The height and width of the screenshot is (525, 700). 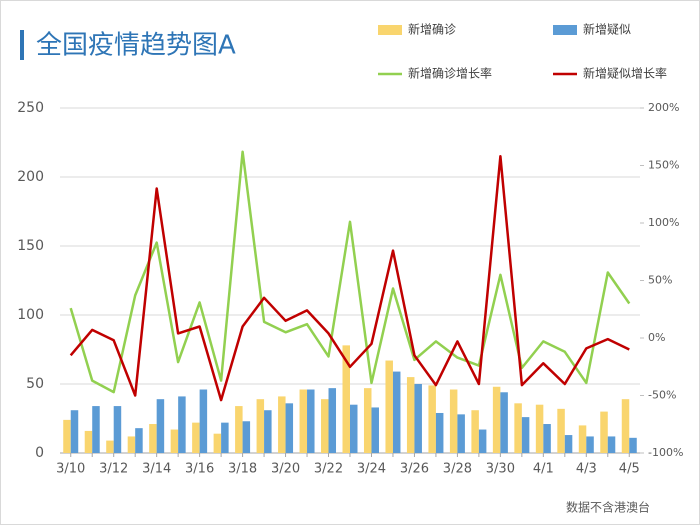 What do you see at coordinates (450, 73) in the screenshot?
I see `legend-label: 新增确诊增长率` at bounding box center [450, 73].